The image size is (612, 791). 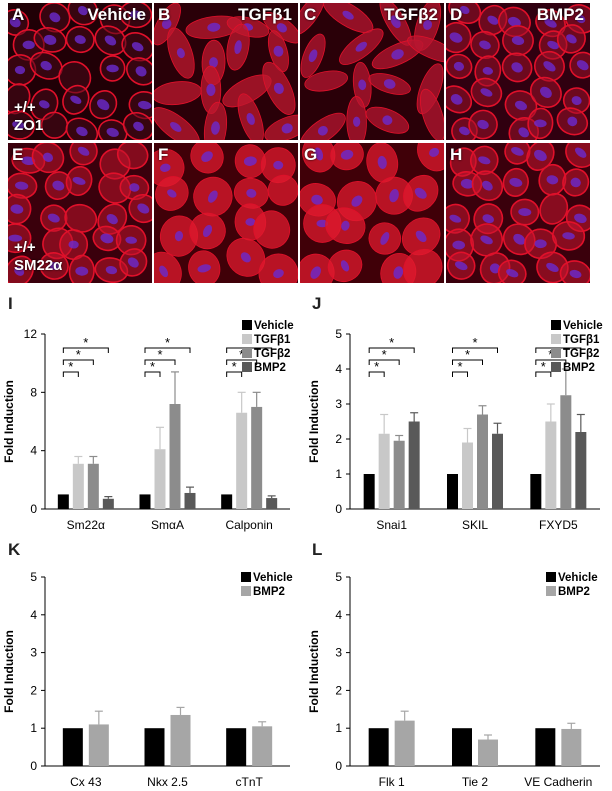 What do you see at coordinates (164, 14) in the screenshot?
I see `panel-label: B` at bounding box center [164, 14].